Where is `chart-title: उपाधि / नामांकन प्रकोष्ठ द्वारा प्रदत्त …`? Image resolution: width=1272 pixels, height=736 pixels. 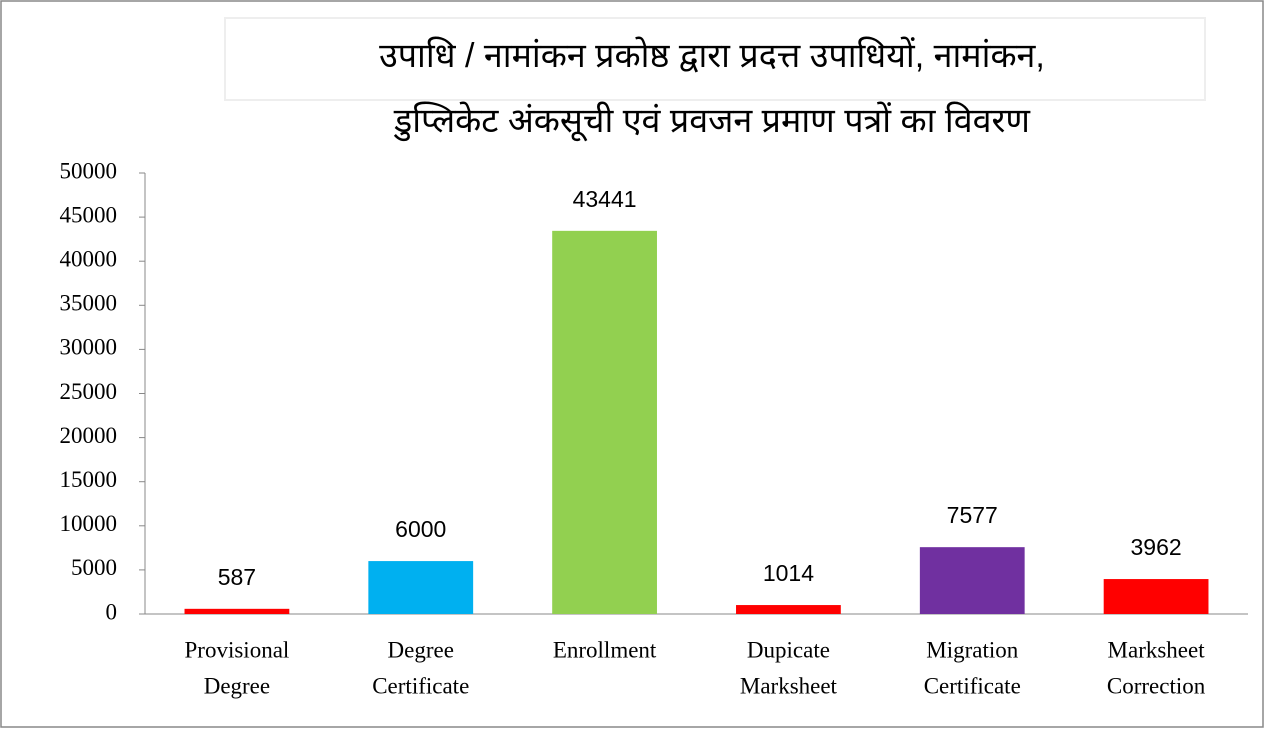
chart-title: उपाधि / नामांकन प्रकोष्ठ द्वारा प्रदत्त … is located at coordinates (712, 55).